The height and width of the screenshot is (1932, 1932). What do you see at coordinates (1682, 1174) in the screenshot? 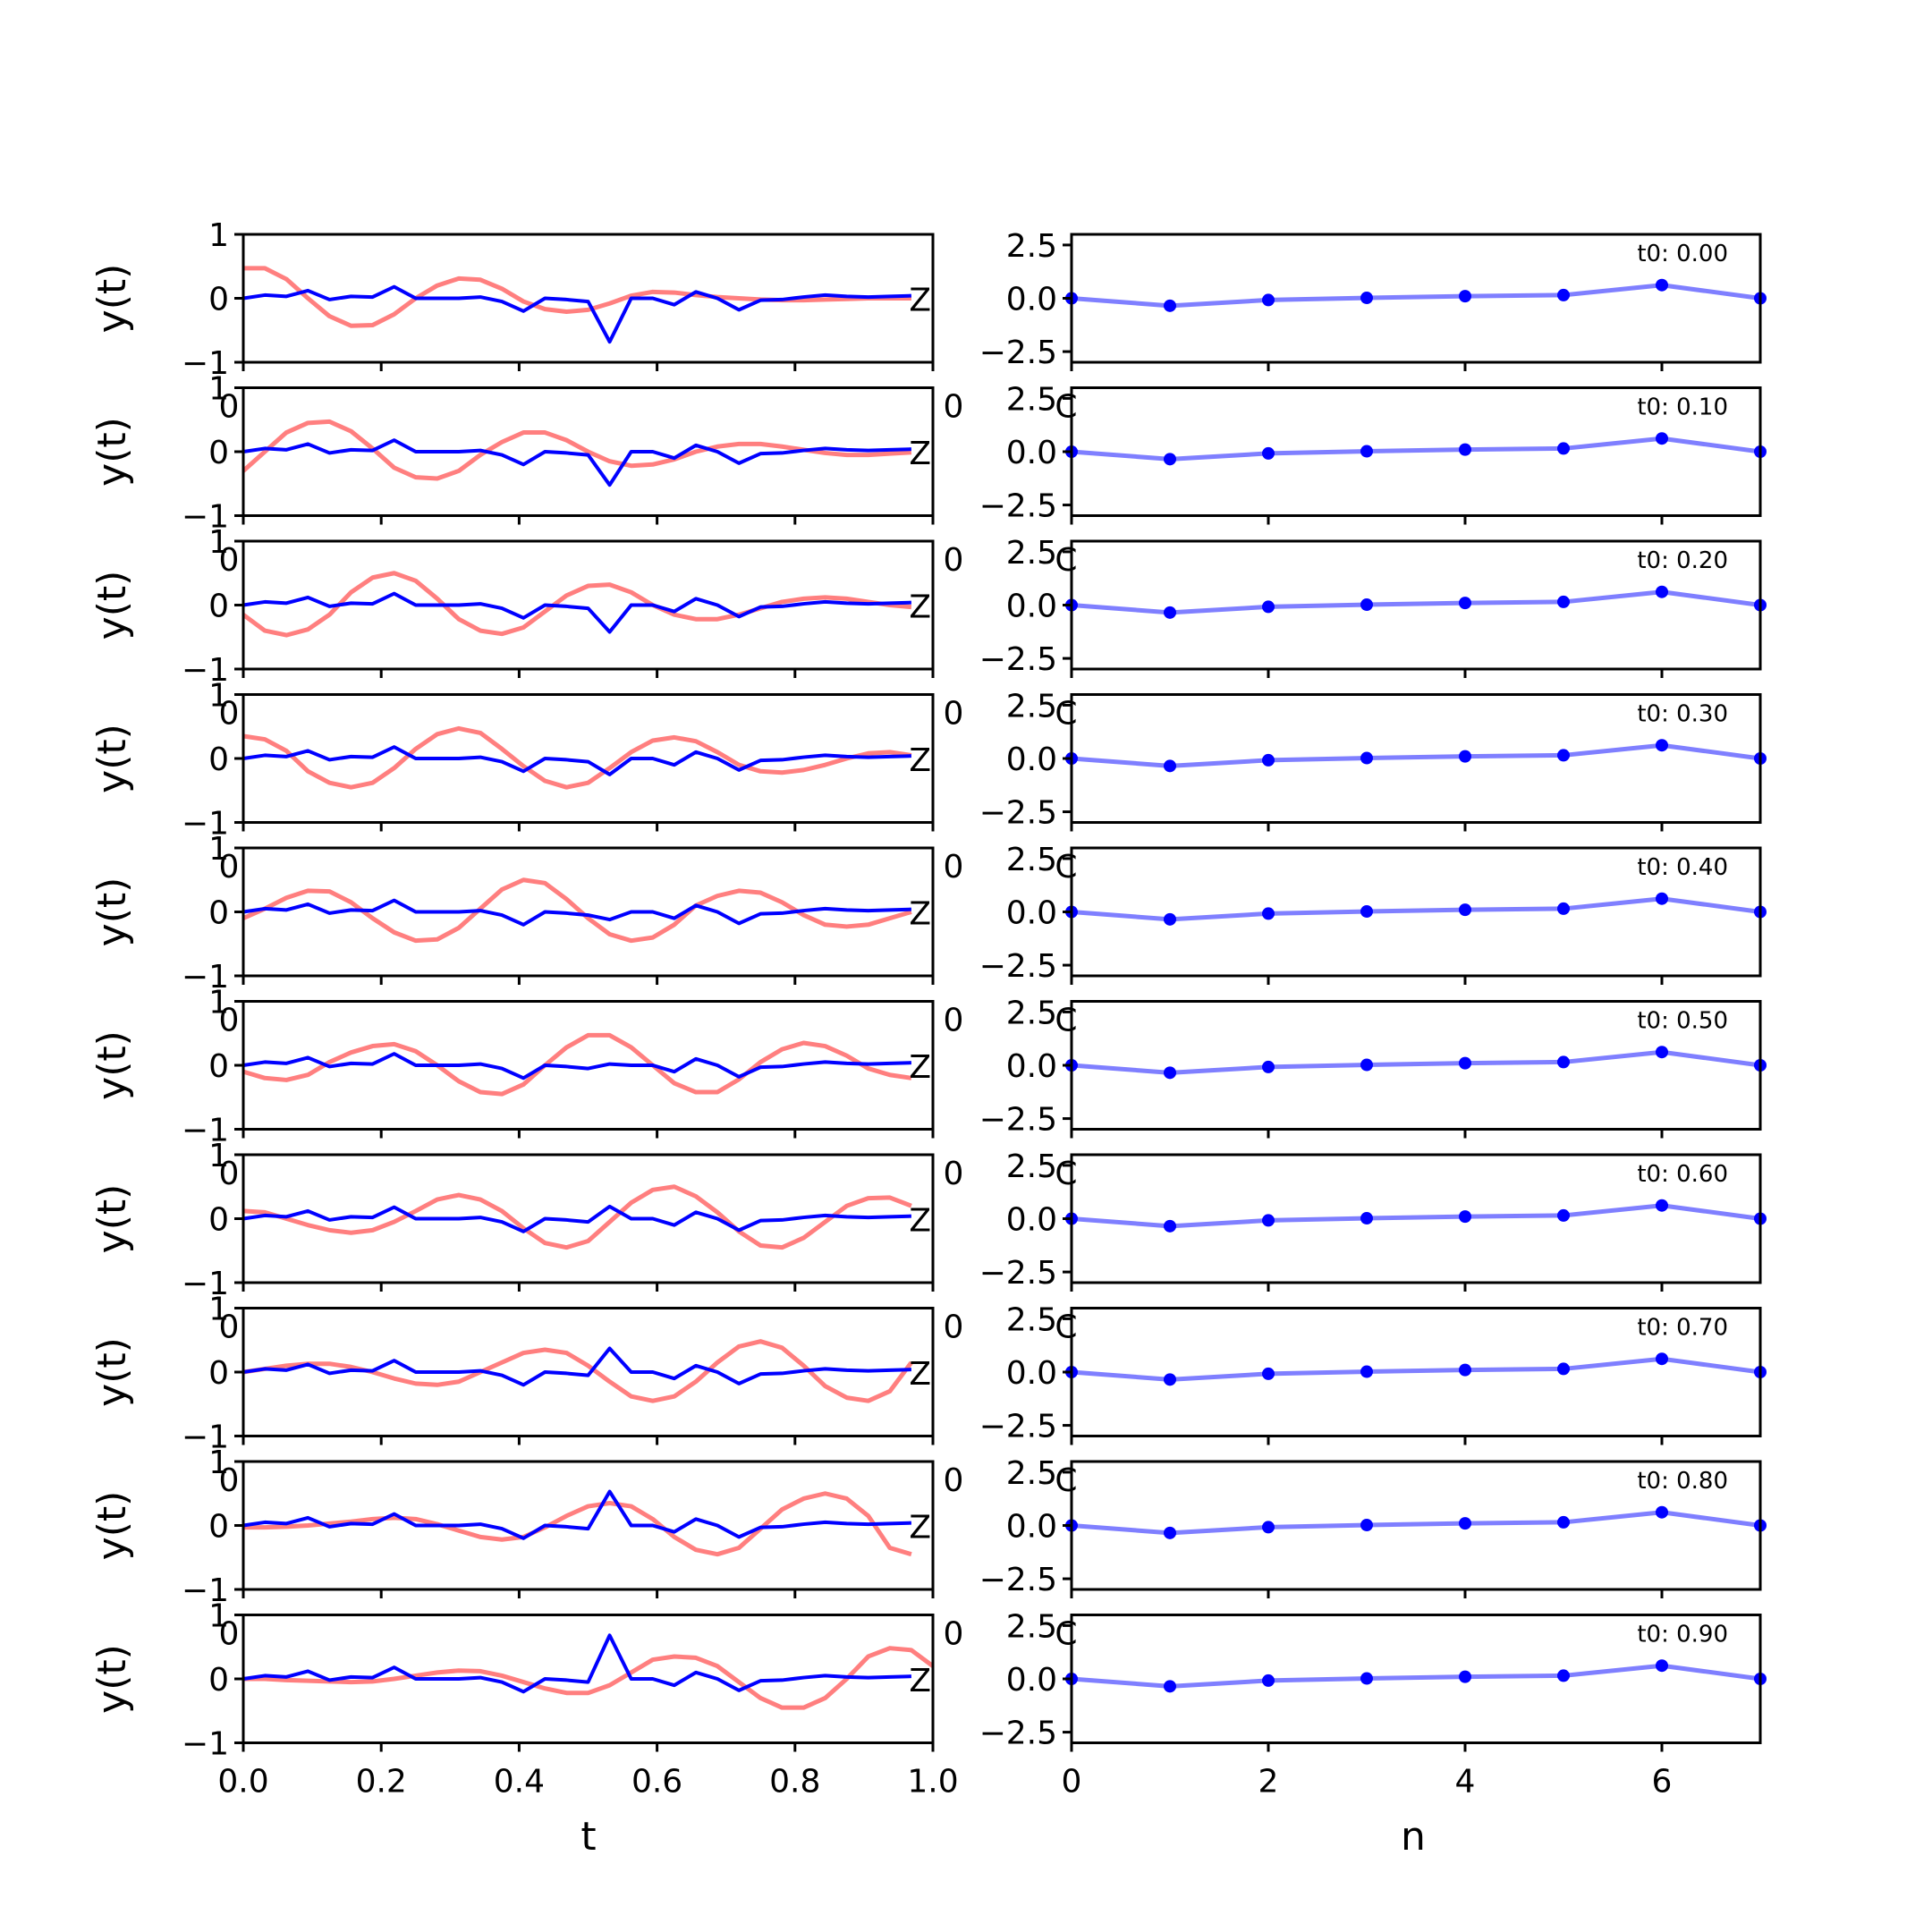
I see `t0-annotation: t0: 0.60` at bounding box center [1682, 1174].